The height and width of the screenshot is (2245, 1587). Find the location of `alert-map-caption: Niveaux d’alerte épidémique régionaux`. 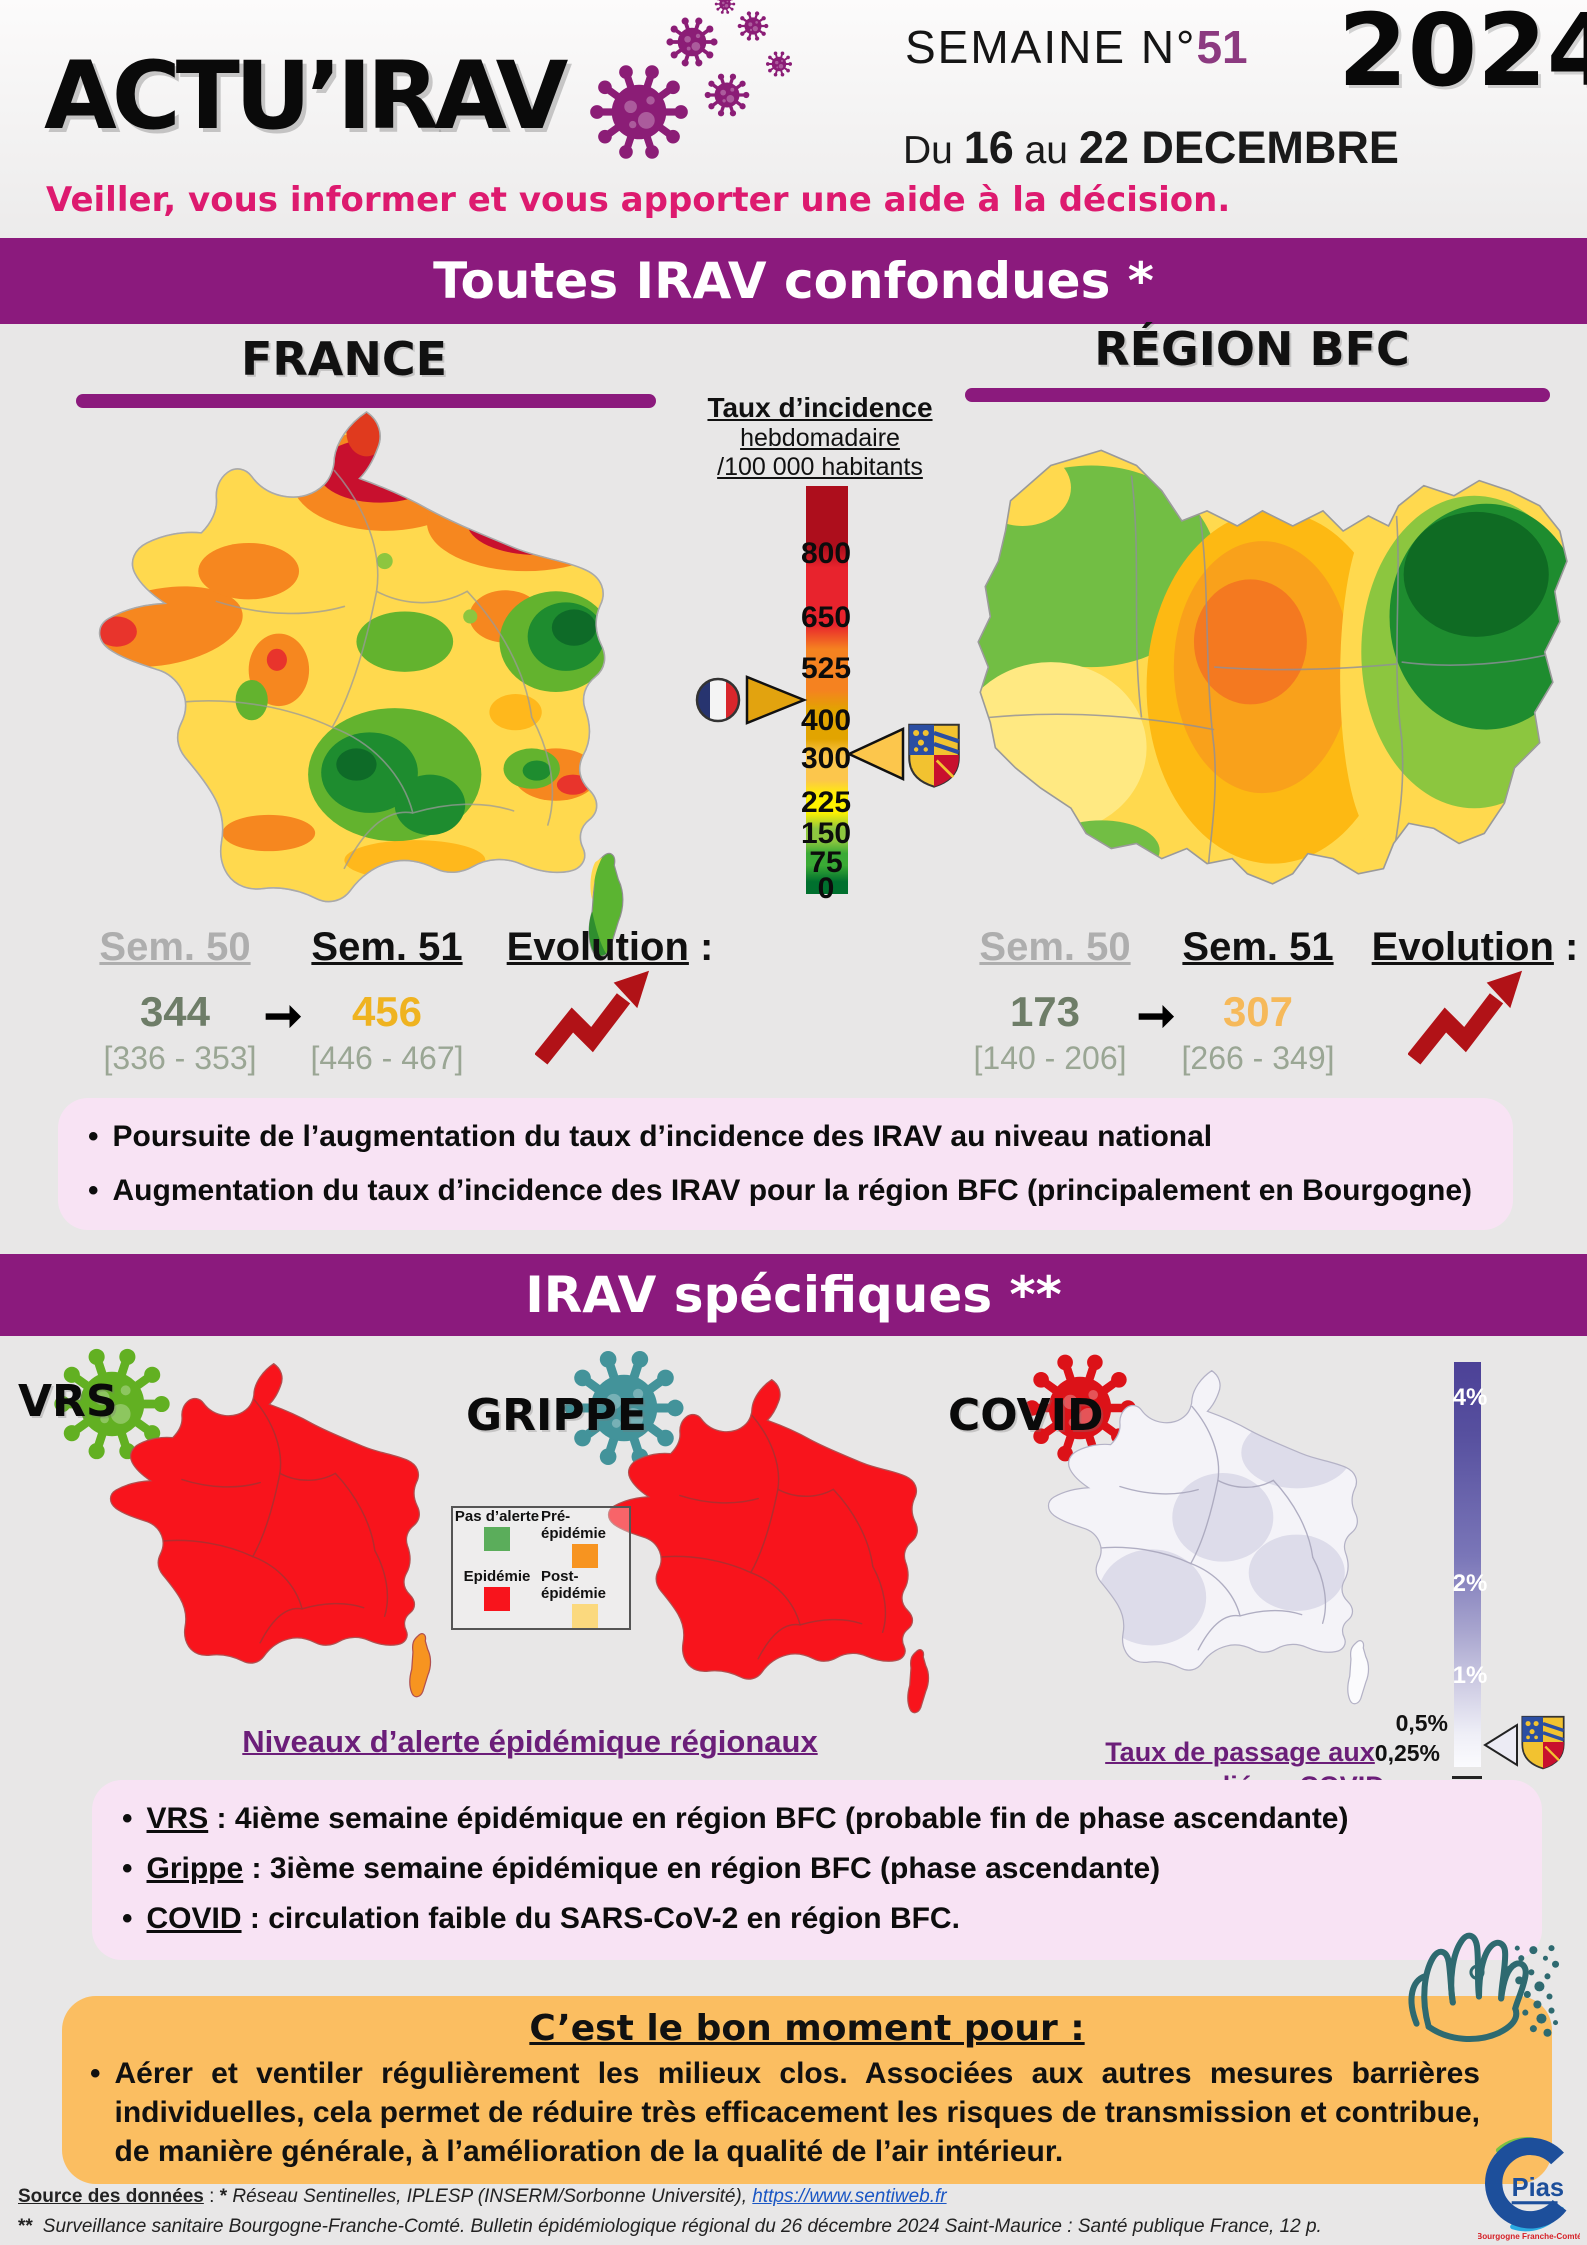

alert-map-caption: Niveaux d’alerte épidémique régionaux is located at coordinates (530, 1741).